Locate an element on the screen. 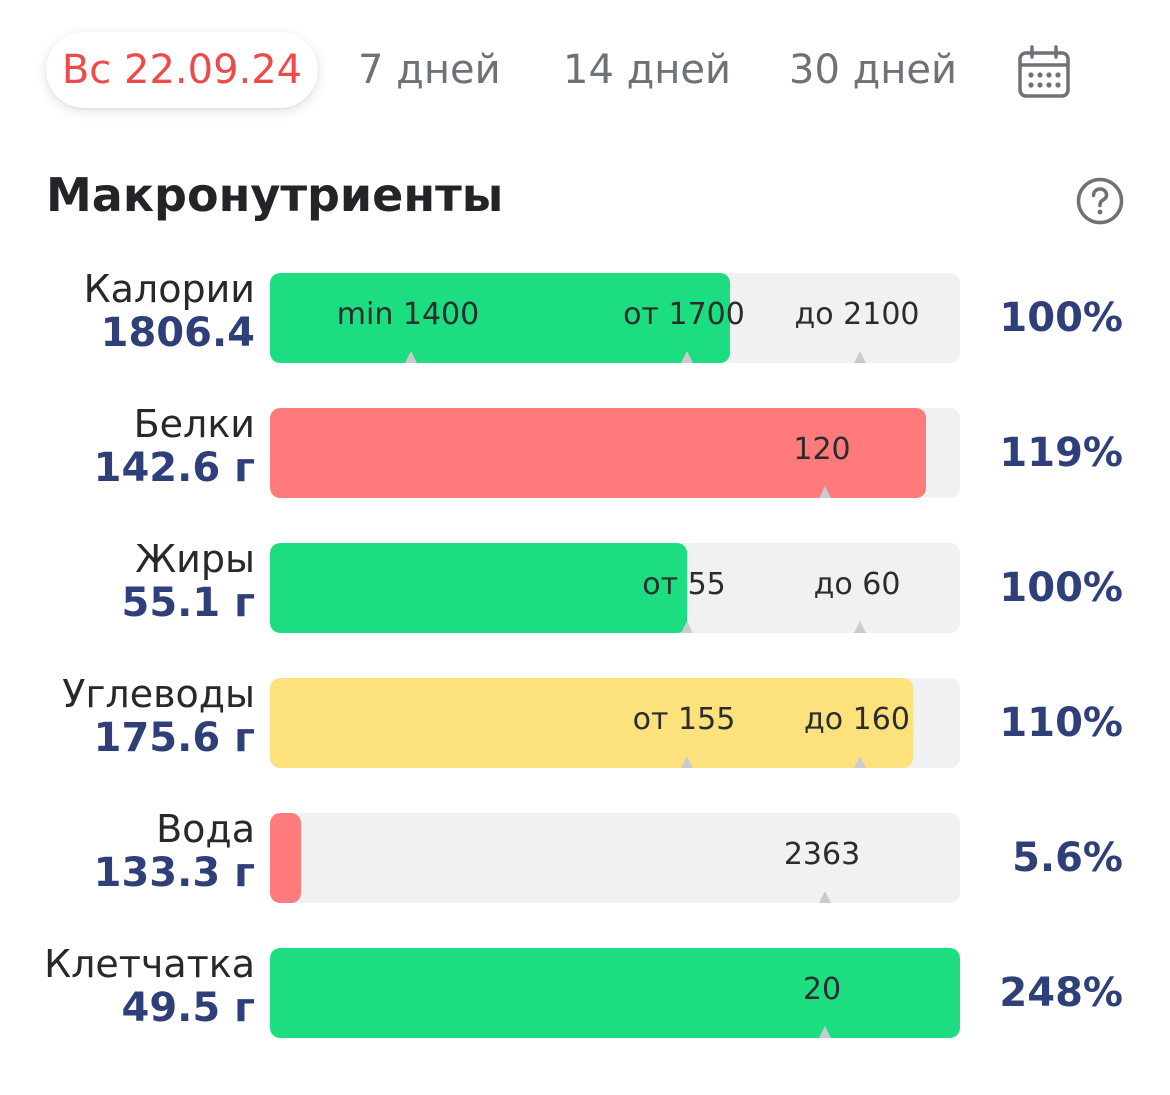 The height and width of the screenshot is (1095, 1170). tab-7-days: 7 дней is located at coordinates (429, 70).